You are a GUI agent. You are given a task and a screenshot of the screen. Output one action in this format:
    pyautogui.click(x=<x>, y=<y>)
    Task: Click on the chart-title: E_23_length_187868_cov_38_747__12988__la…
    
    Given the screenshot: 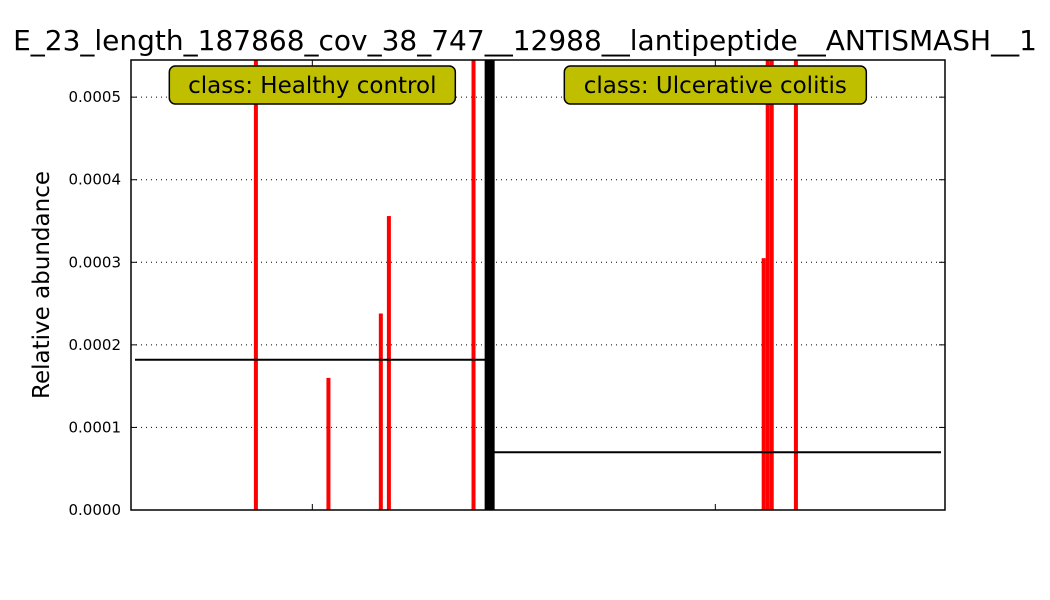 What is the action you would take?
    pyautogui.click(x=525, y=40)
    